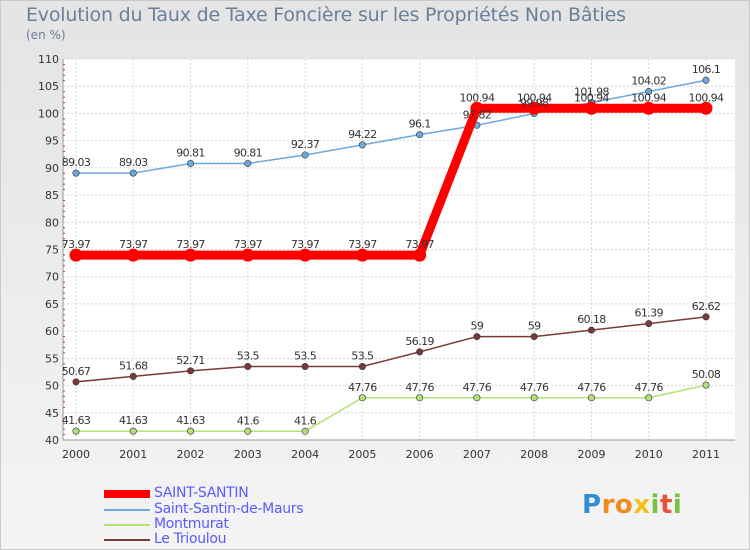 The width and height of the screenshot is (750, 550). Describe the element at coordinates (632, 505) in the screenshot. I see `proxiti-logo: Proxiti` at that location.